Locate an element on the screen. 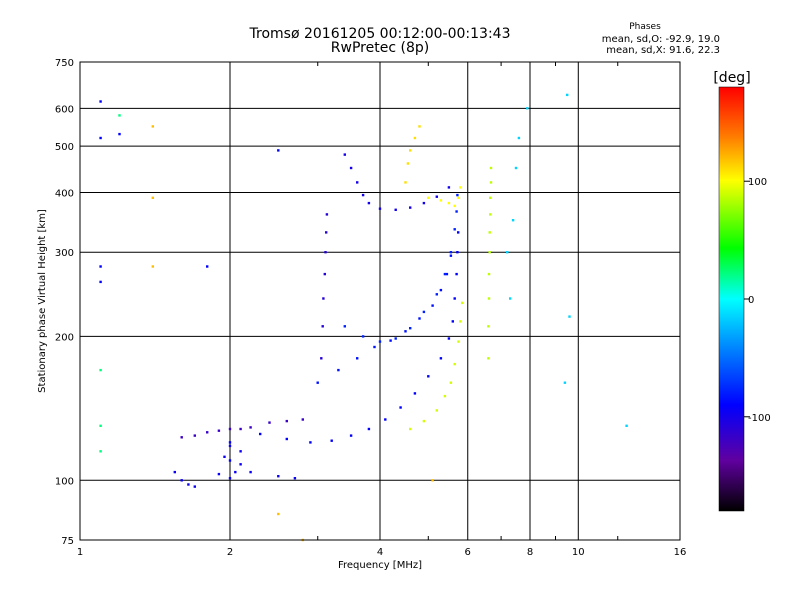 This screenshot has height=600, width=800. y-tick-label: 750 is located at coordinates (64, 63).